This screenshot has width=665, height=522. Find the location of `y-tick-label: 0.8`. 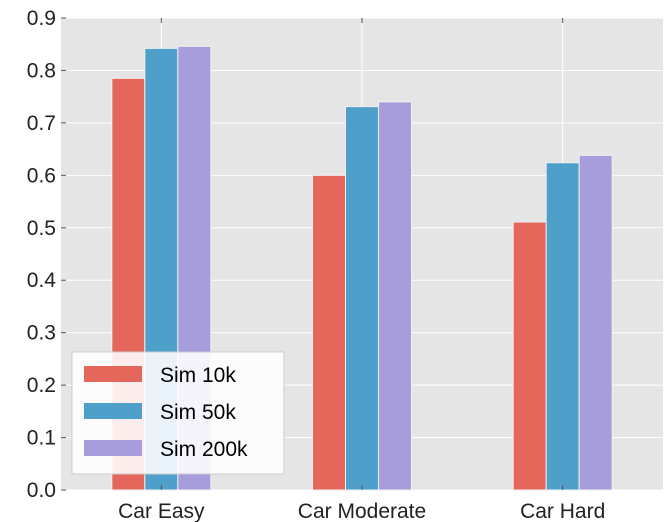

y-tick-label: 0.8 is located at coordinates (41, 70).